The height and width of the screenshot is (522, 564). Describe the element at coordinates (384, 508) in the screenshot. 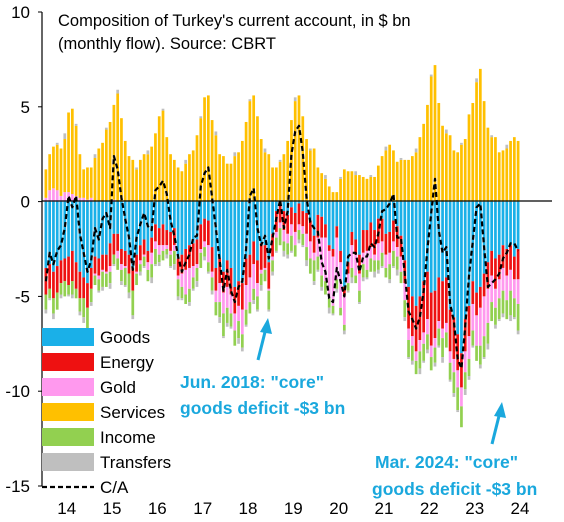

I see `x-tick-label: 21` at that location.